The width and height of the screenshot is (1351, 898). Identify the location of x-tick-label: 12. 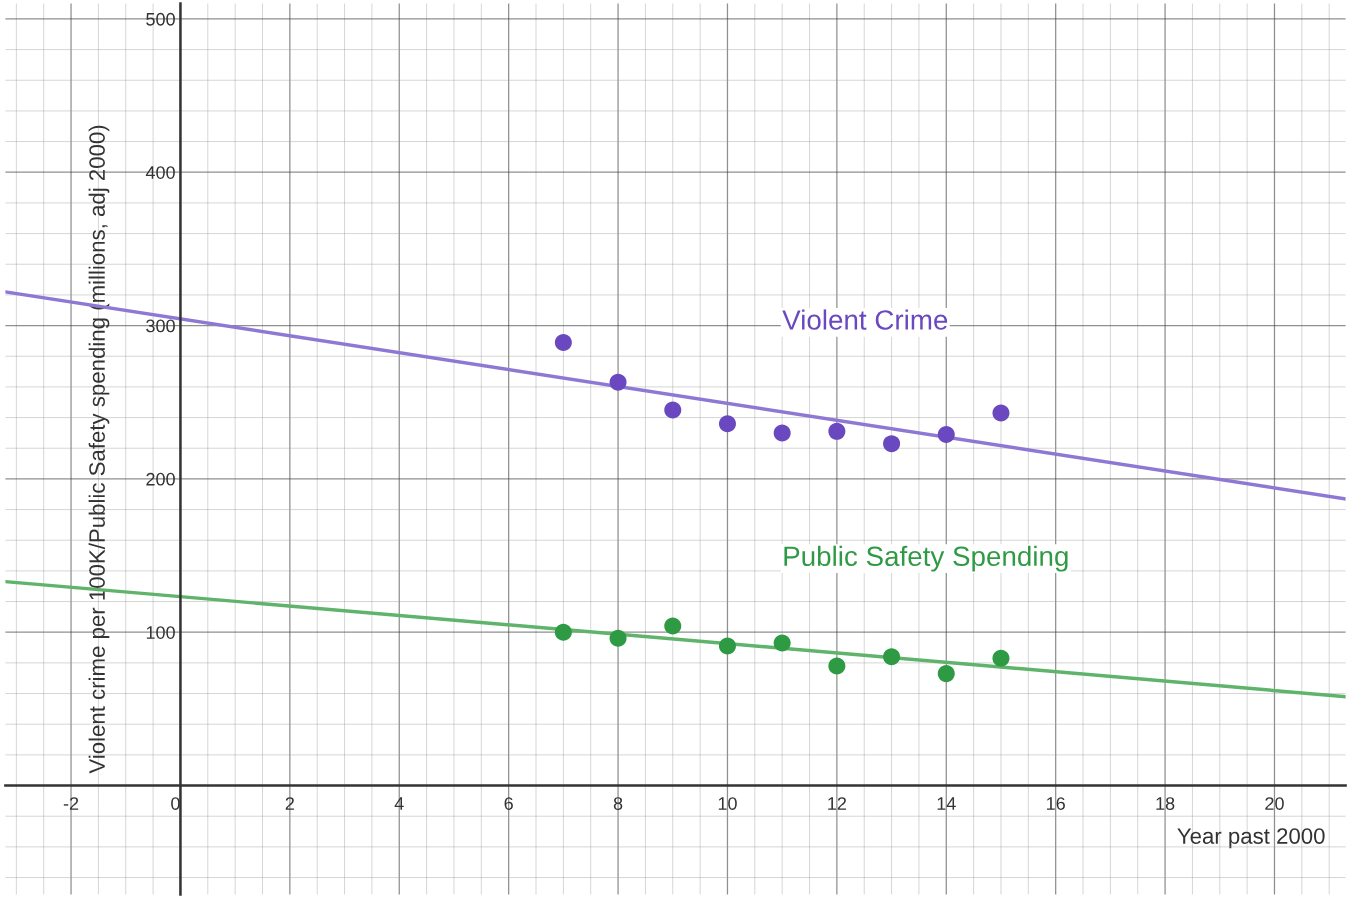
(837, 803).